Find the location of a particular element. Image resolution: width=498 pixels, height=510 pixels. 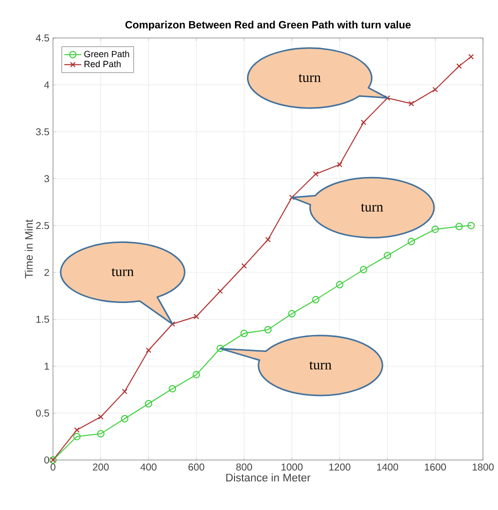

chart-title: Comparizon Between Red and Green Path with turn value is located at coordinates (268, 25).